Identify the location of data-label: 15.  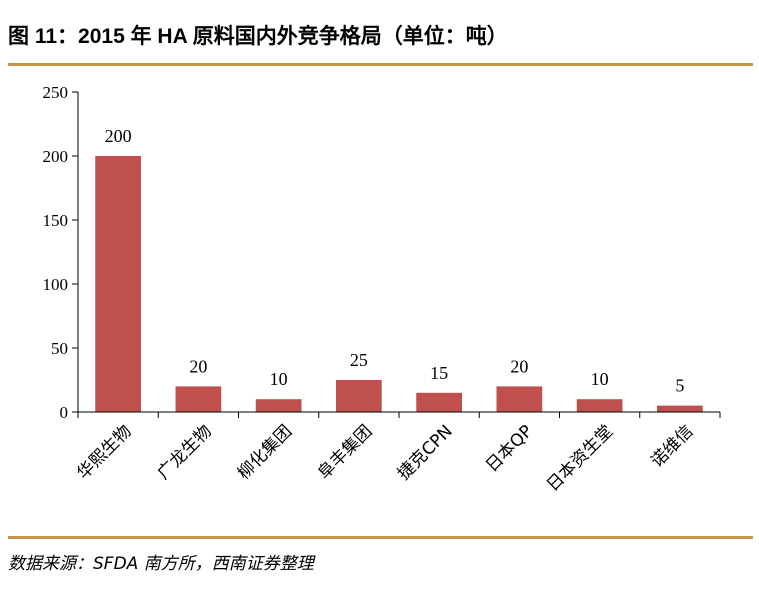
(439, 373).